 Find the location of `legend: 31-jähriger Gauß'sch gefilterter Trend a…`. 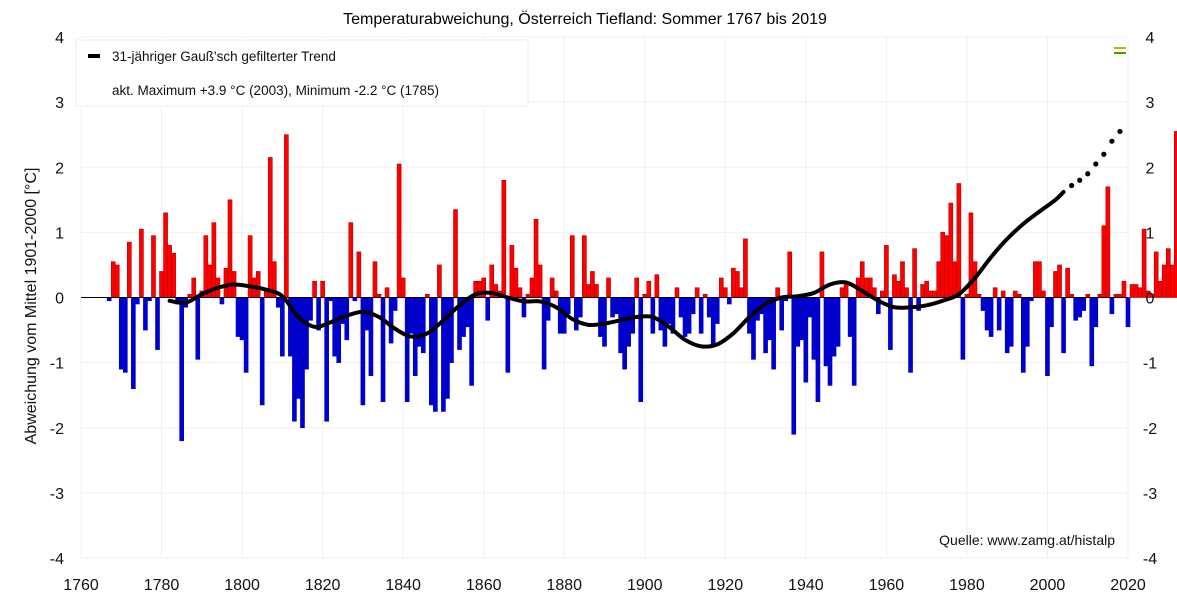

legend: 31-jähriger Gauß'sch gefilterter Trend a… is located at coordinates (302, 73).